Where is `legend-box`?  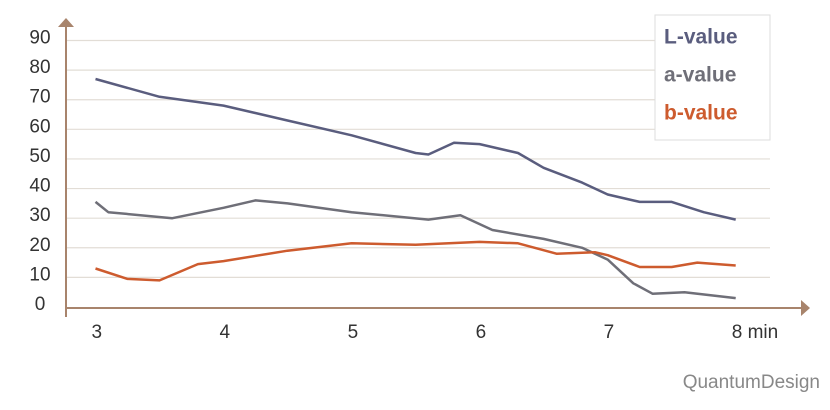
legend-box is located at coordinates (712, 77).